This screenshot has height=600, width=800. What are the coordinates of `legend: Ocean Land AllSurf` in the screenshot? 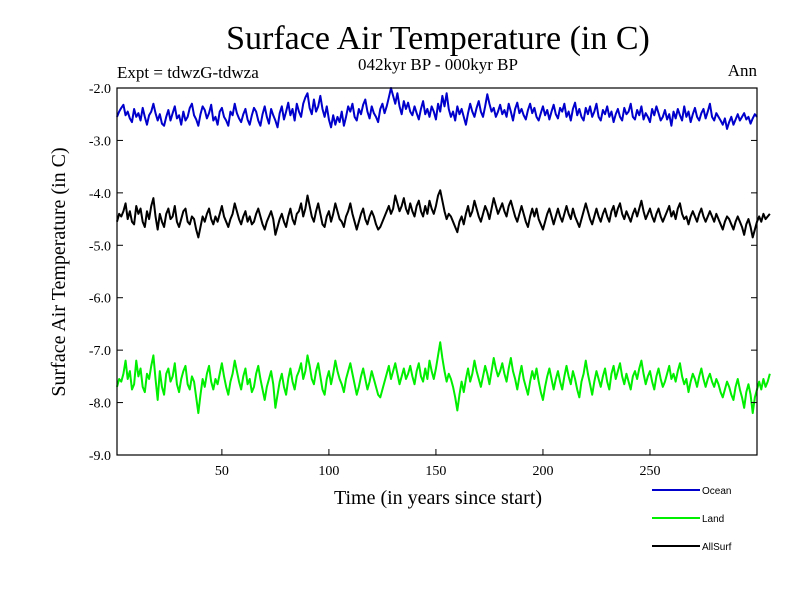 It's located at (692, 519).